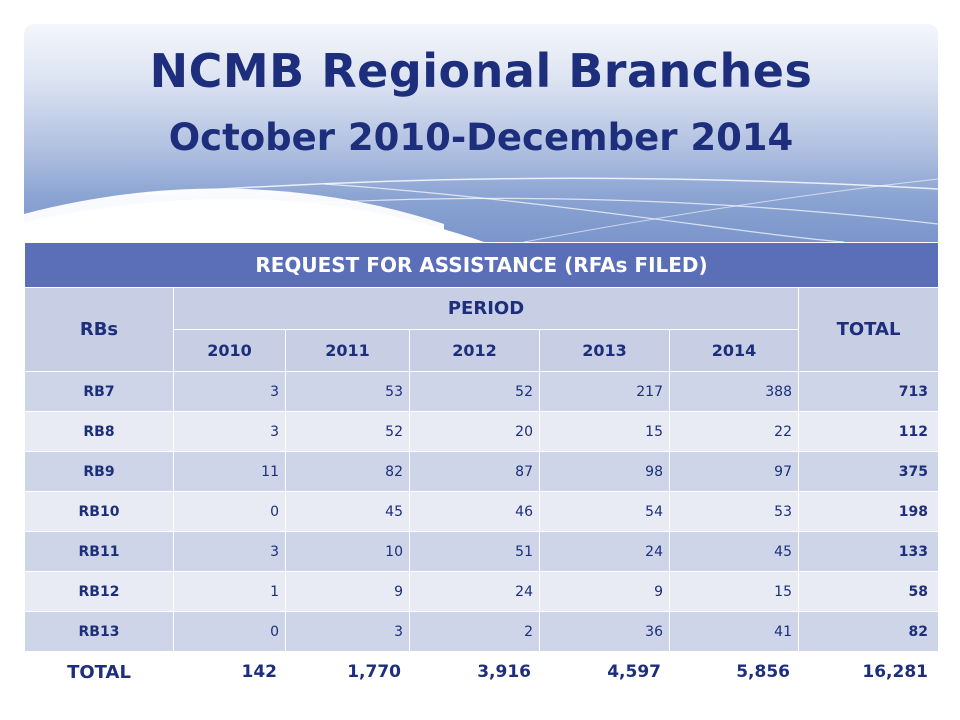 This screenshot has width=960, height=720. What do you see at coordinates (99, 391) in the screenshot?
I see `rb-label: RB7` at bounding box center [99, 391].